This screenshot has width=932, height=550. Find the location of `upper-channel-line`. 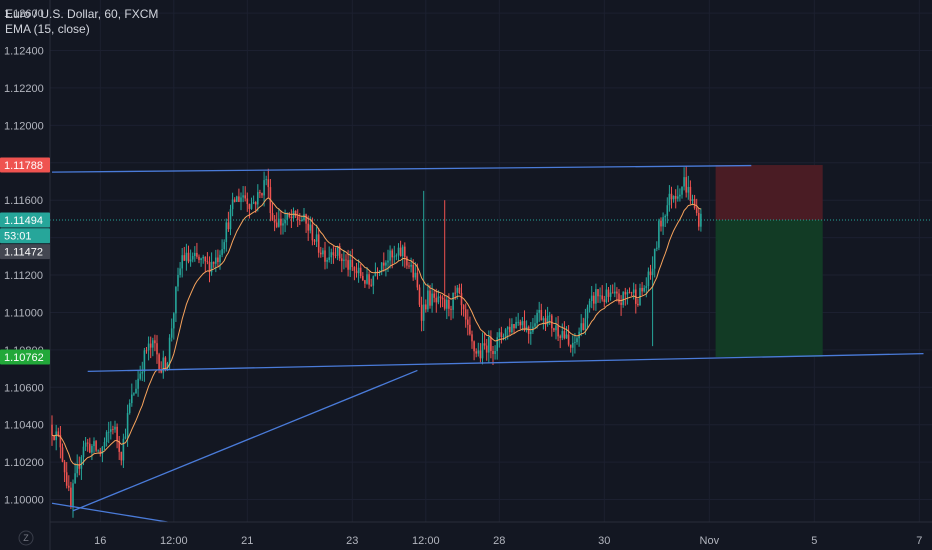

upper-channel-line is located at coordinates (401, 168).